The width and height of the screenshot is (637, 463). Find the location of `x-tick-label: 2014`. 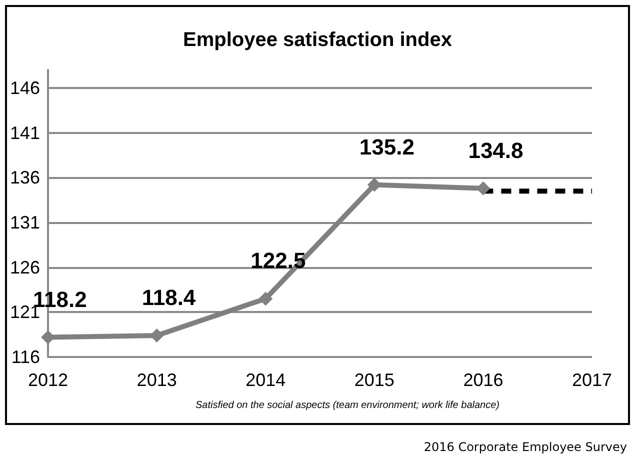

x-tick-label: 2014 is located at coordinates (266, 380).